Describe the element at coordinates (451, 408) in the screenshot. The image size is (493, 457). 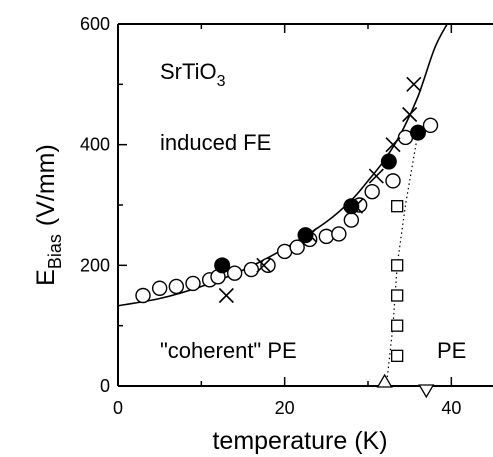
I see `x-tick-label: 40` at that location.